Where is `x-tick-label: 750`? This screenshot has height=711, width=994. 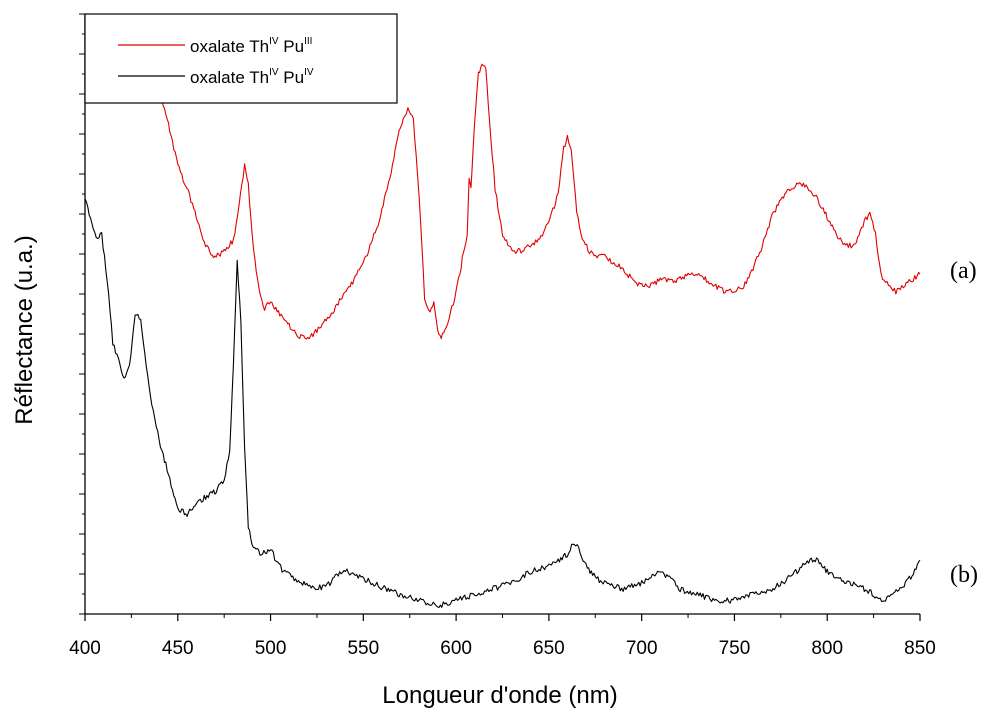
x-tick-label: 750 is located at coordinates (735, 648).